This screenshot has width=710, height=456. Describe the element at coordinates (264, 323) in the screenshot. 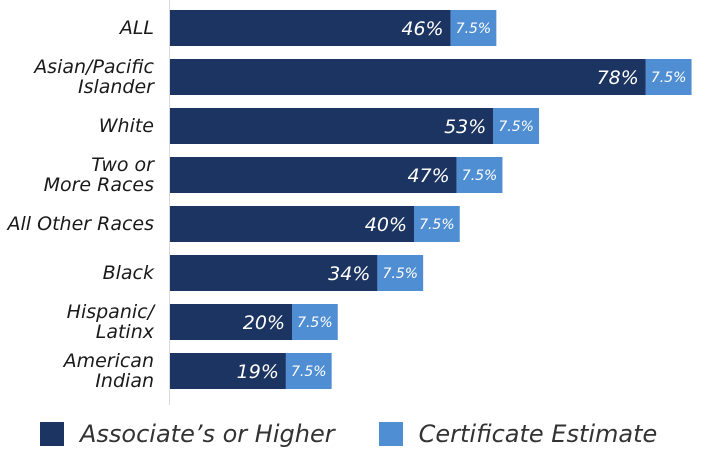

I see `data-label-associates: 20%` at that location.